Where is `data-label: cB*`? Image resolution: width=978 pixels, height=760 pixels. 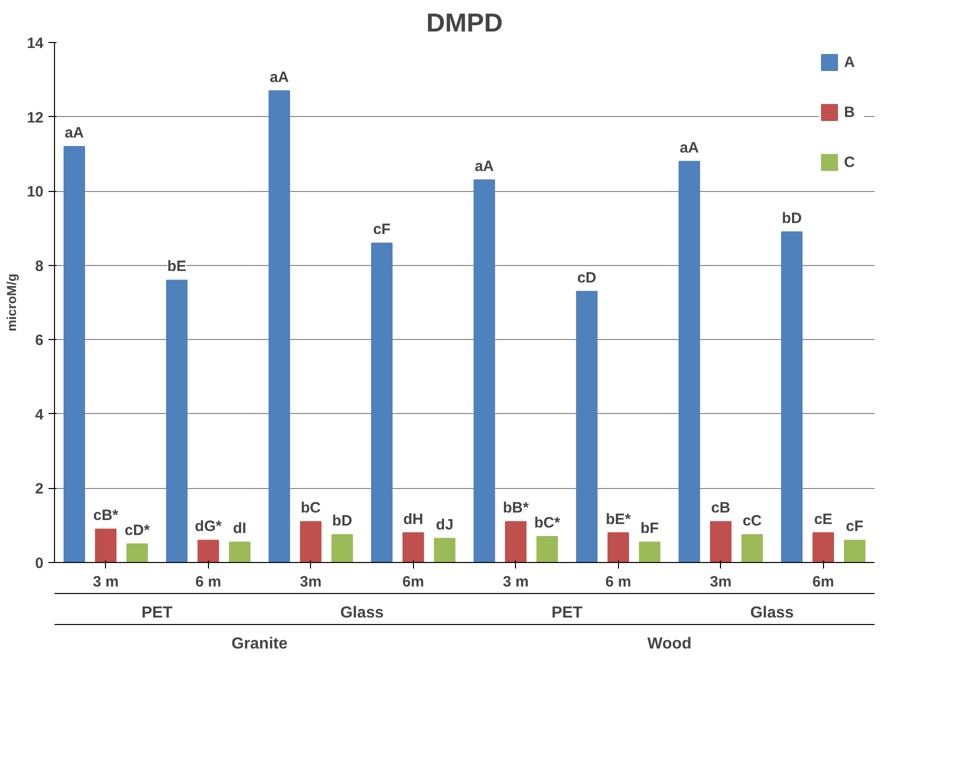
data-label: cB* is located at coordinates (105, 515).